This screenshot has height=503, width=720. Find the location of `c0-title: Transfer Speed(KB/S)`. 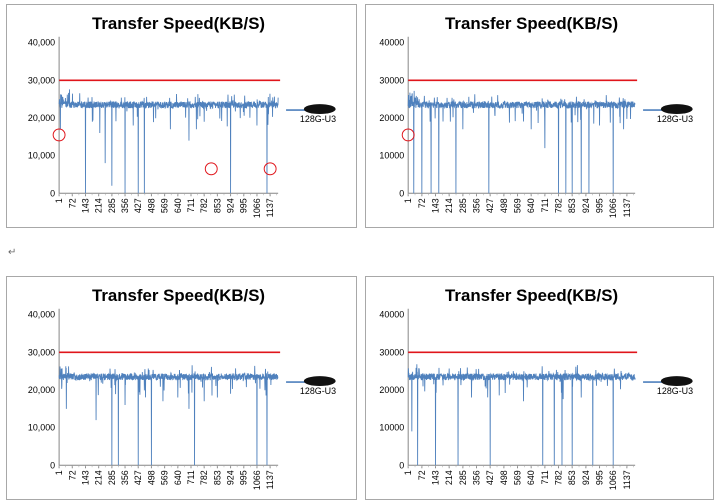

c0-title: Transfer Speed(KB/S) is located at coordinates (178, 23).